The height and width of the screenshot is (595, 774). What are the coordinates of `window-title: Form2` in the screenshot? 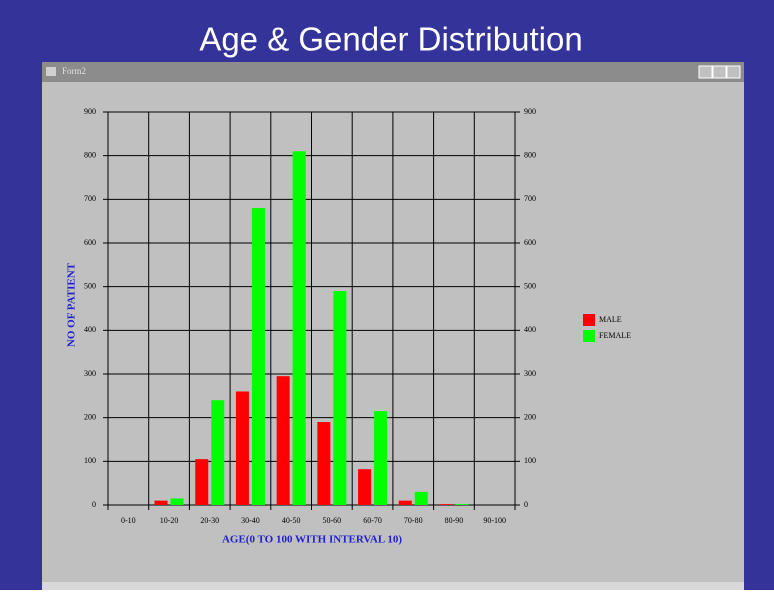 It's located at (74, 71).